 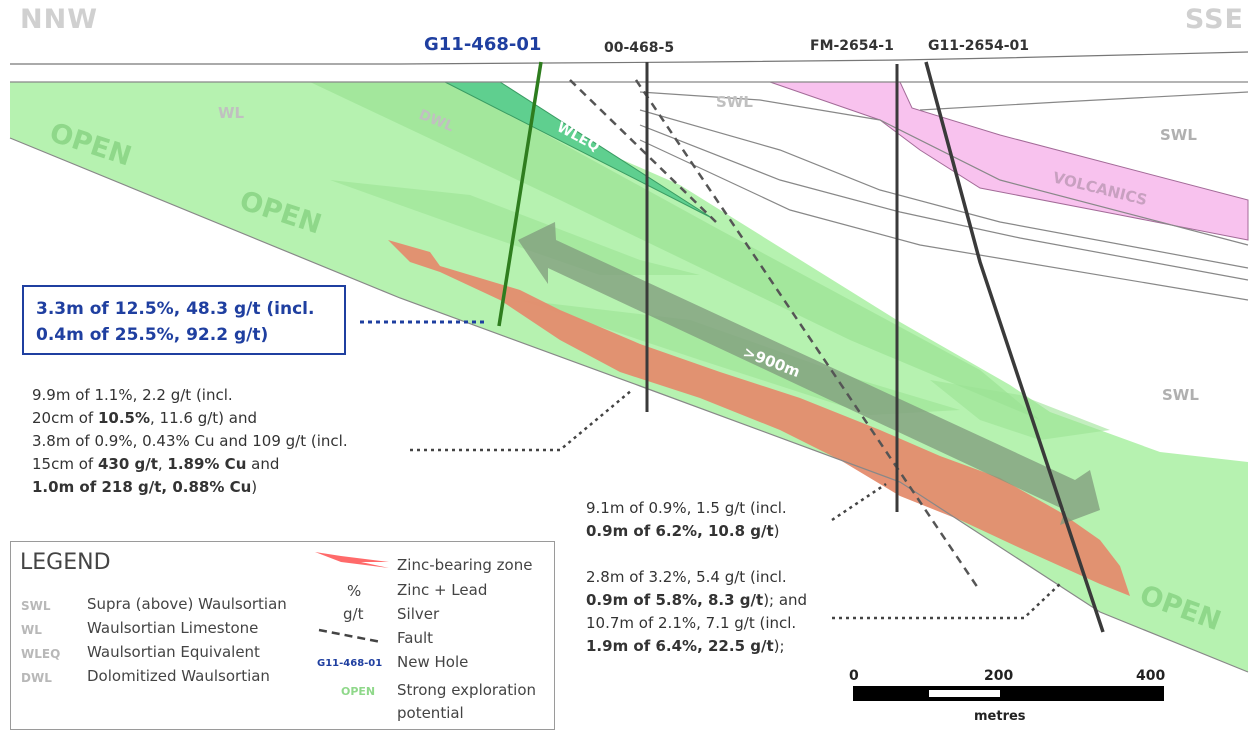 I want to click on note-line: 9.9m of 1.1%, 2.2 g/t (incl., so click(x=132, y=395).